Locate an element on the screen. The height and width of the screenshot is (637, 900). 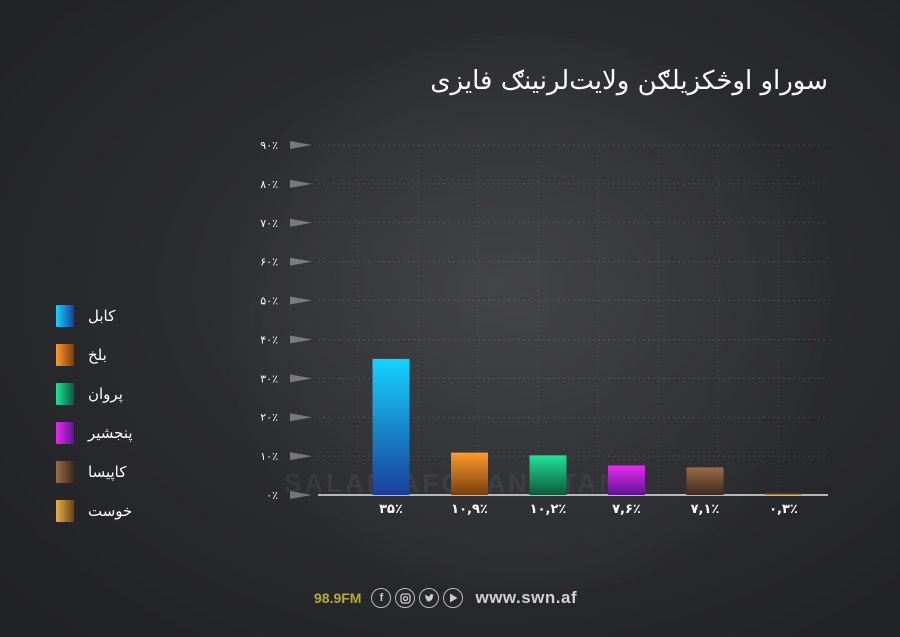
legend-item: پنجشیر is located at coordinates (94, 432).